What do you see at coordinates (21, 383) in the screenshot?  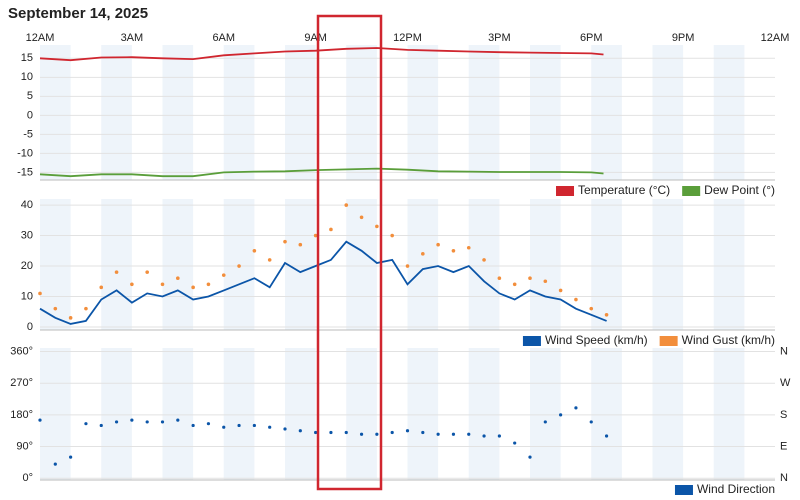 I see `y-tick-label: 270°` at bounding box center [21, 383].